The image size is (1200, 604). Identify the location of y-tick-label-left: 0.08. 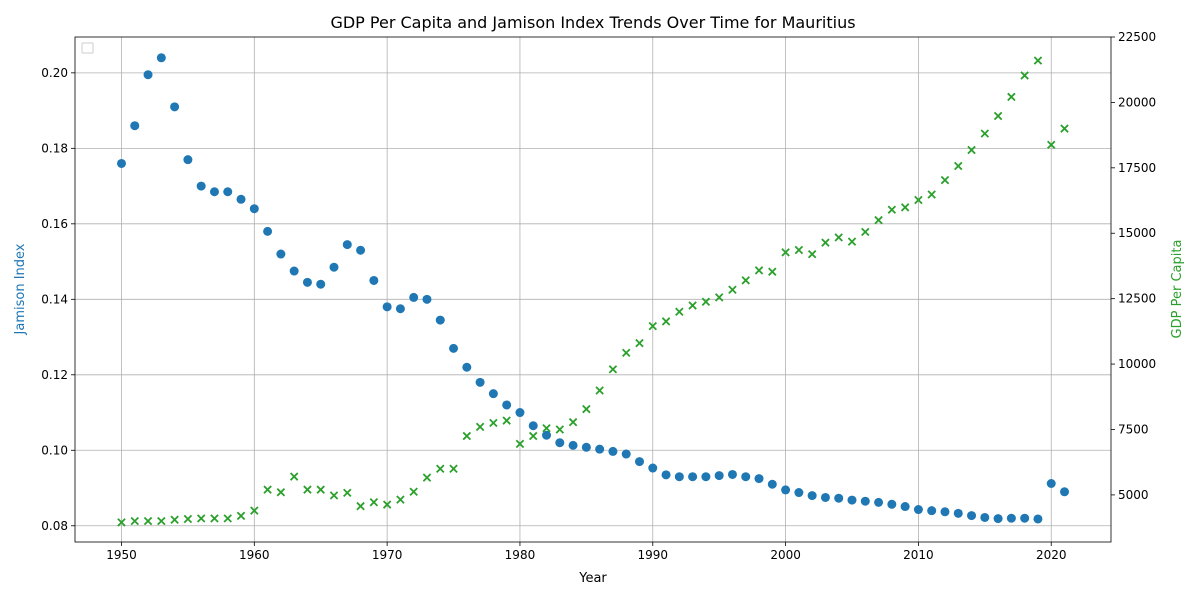
(54, 526).